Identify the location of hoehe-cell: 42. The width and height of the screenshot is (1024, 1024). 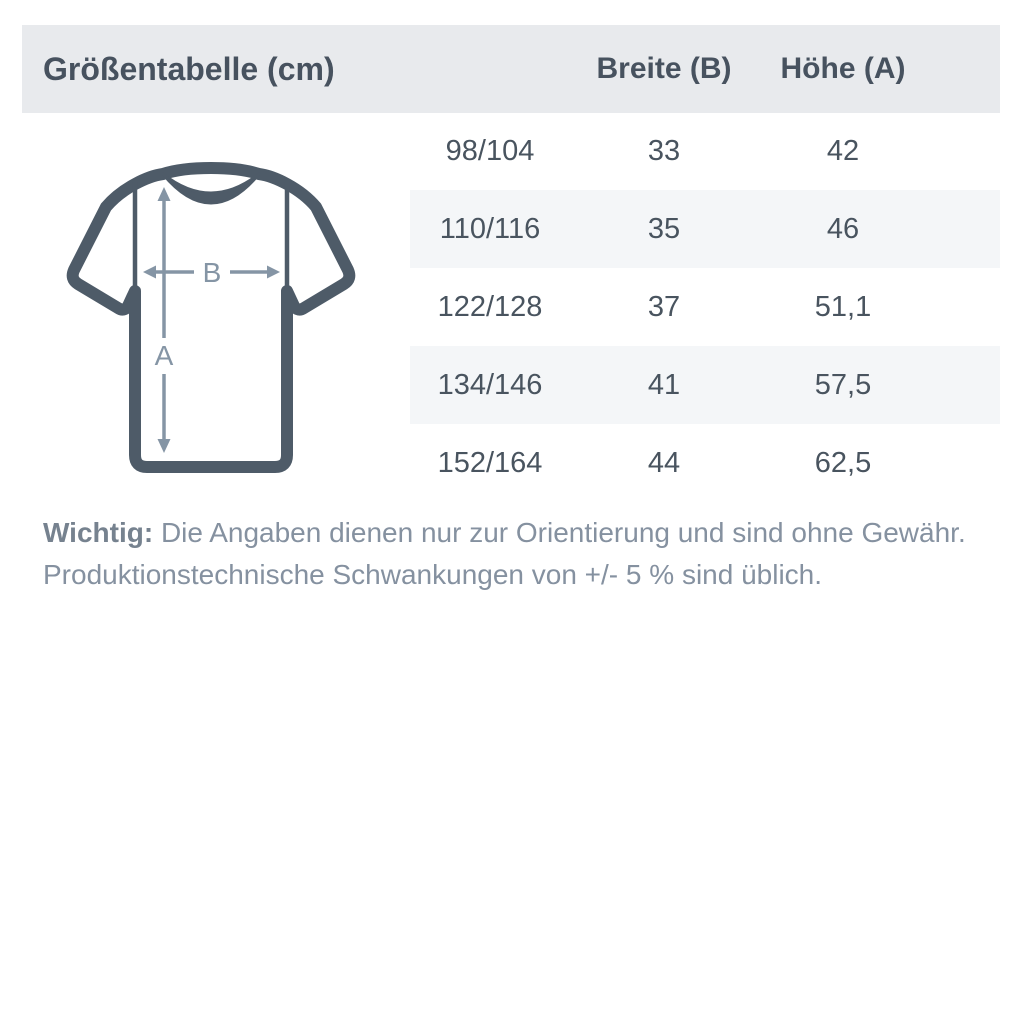
(843, 150).